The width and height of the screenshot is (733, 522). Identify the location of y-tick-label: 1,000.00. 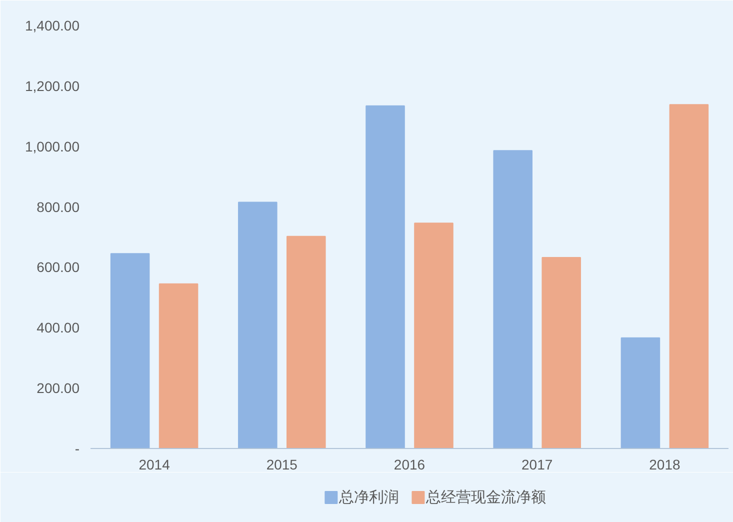
(52, 146).